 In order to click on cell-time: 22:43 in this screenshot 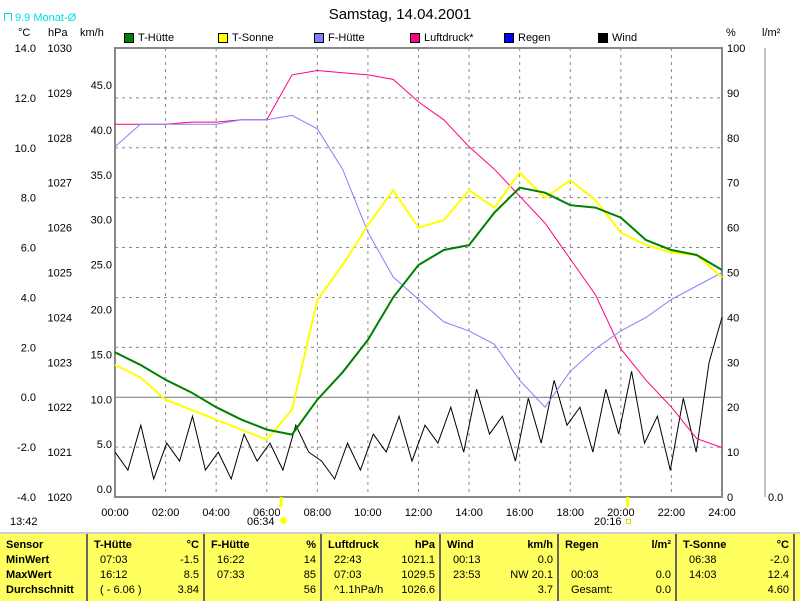, I will do `click(348, 560)`.